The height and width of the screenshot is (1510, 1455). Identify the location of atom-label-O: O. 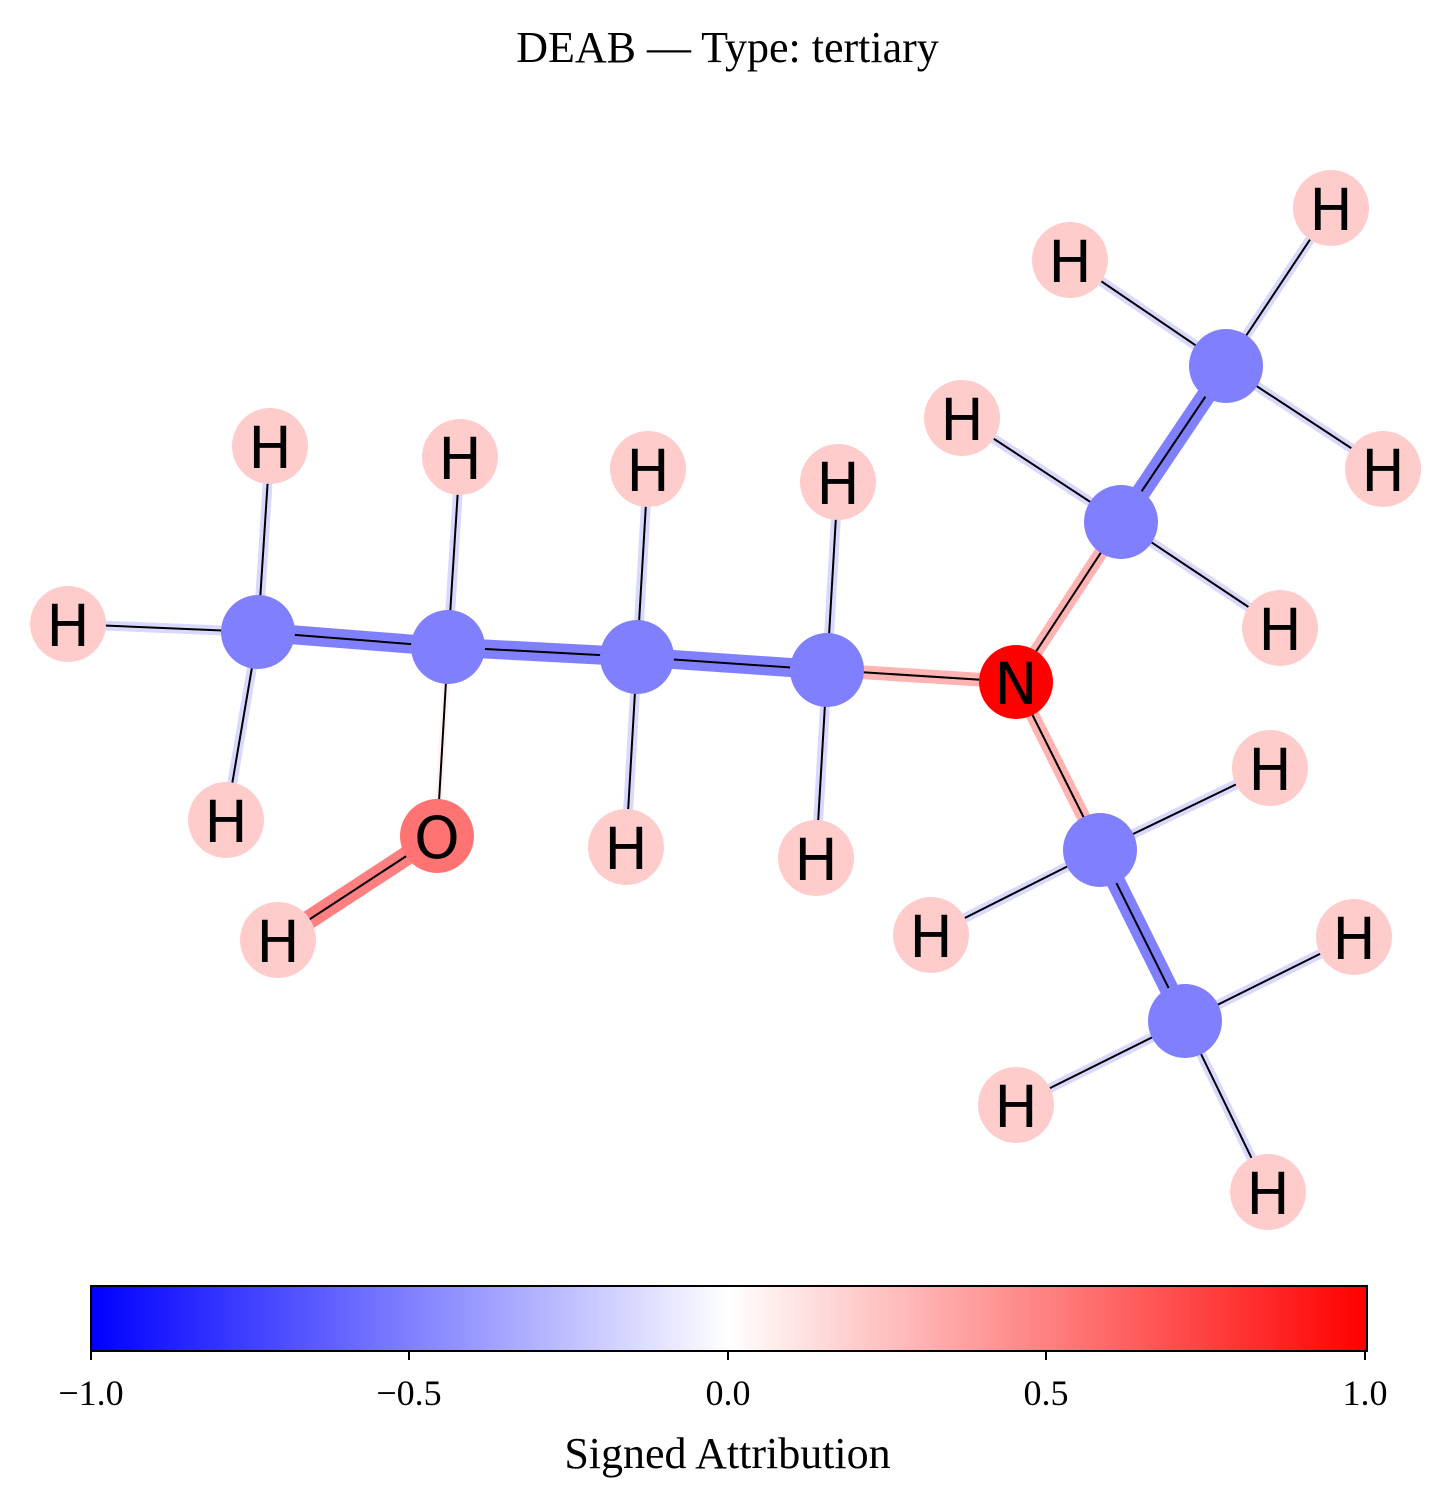
(437, 838).